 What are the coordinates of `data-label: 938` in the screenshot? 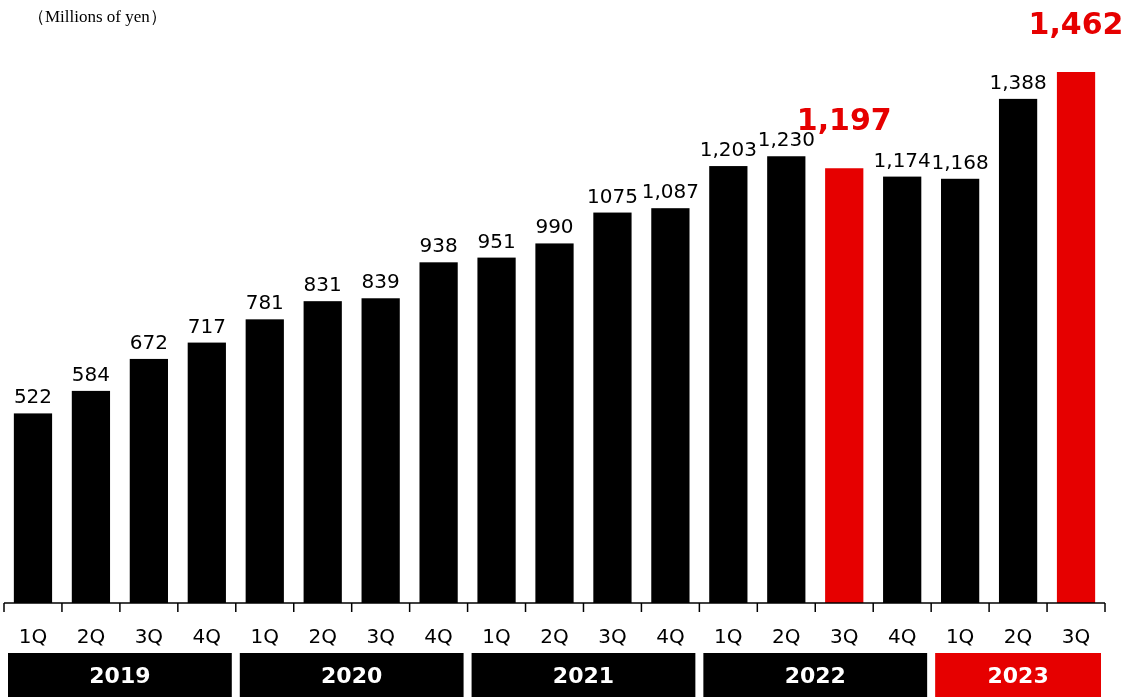 It's located at (438, 245).